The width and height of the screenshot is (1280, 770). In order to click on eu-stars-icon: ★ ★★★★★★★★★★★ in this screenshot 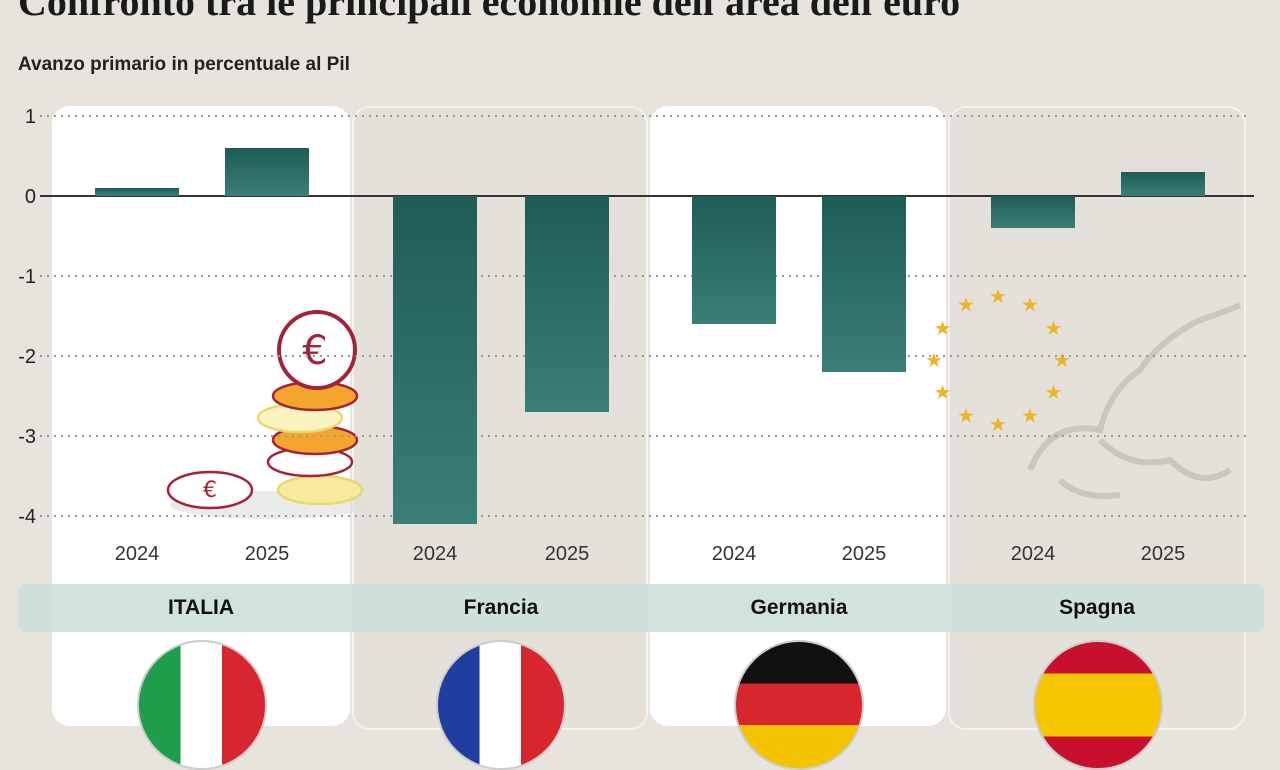, I will do `click(998, 361)`.